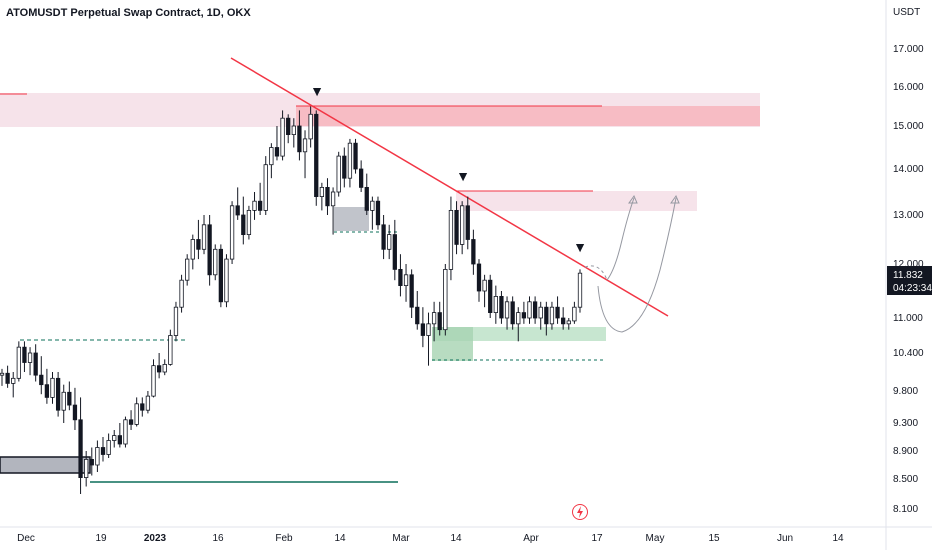 Image resolution: width=932 pixels, height=550 pixels. What do you see at coordinates (908, 126) in the screenshot?
I see `price-tick-label: 15.000` at bounding box center [908, 126].